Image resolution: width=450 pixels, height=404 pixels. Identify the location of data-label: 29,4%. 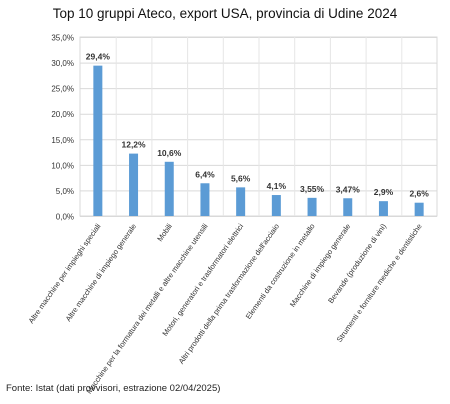
(98, 57).